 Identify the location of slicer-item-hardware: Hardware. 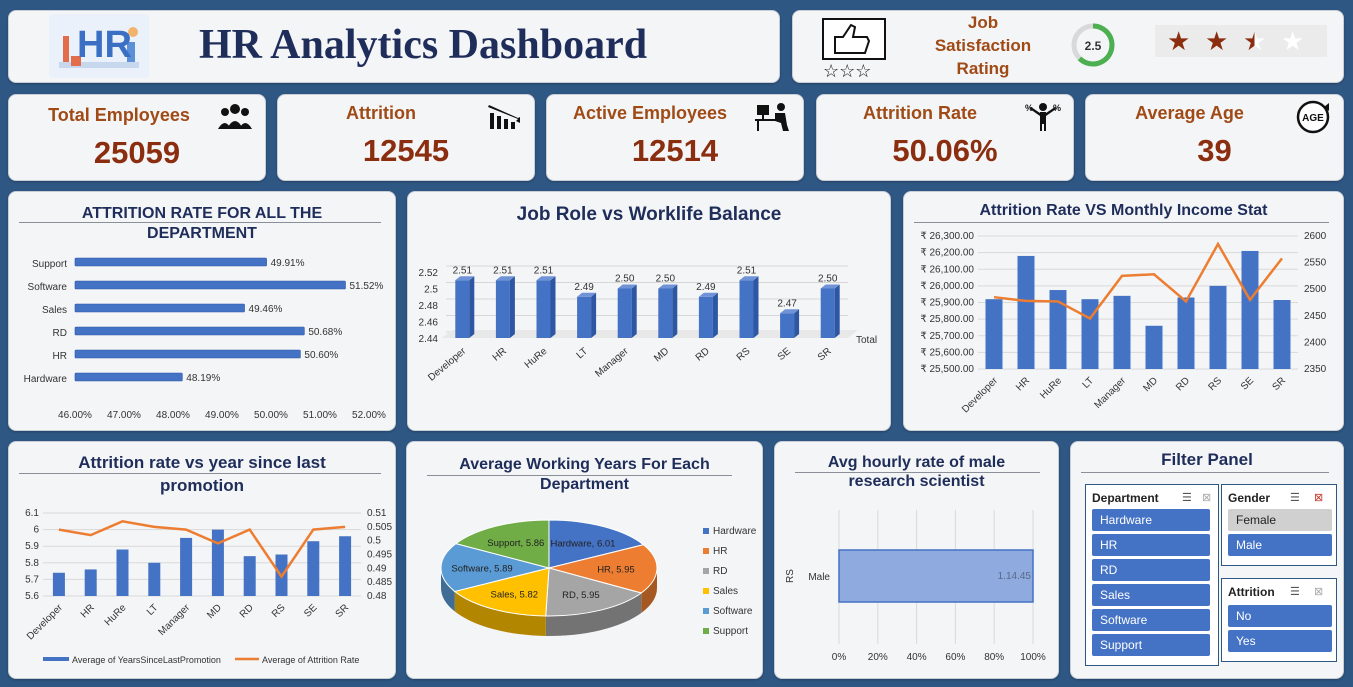
(1151, 520).